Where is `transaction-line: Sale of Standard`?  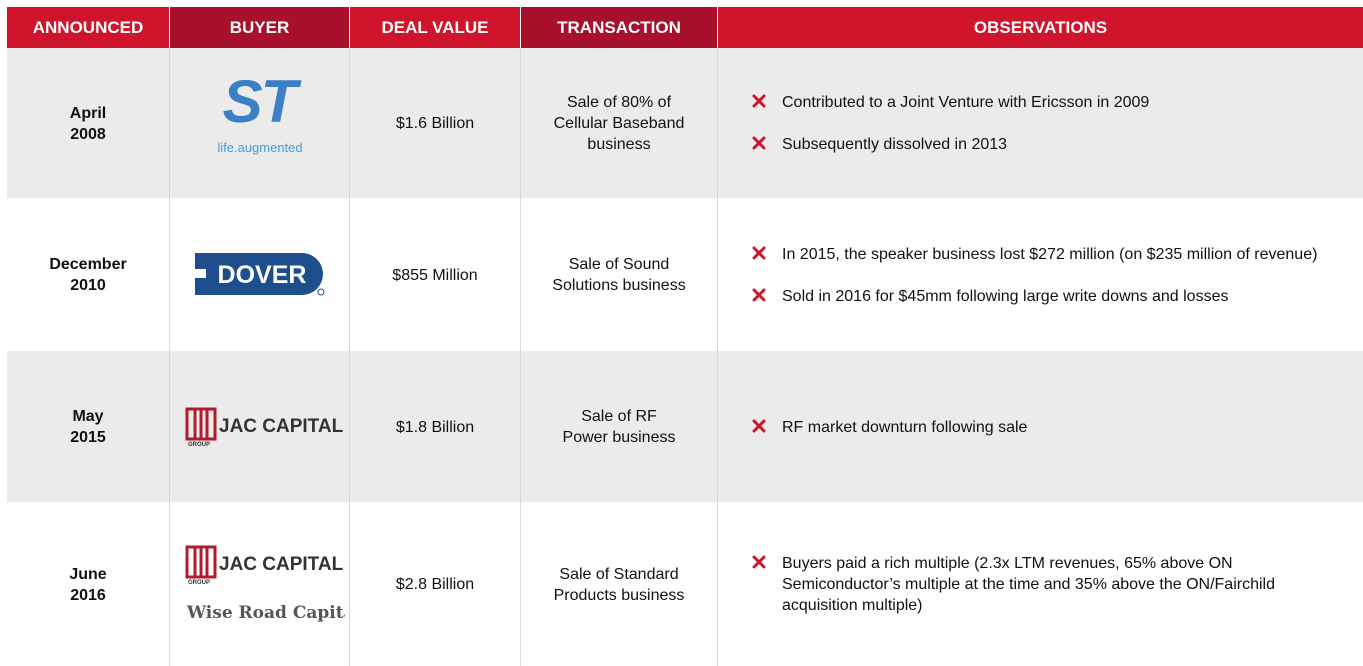 transaction-line: Sale of Standard is located at coordinates (619, 574).